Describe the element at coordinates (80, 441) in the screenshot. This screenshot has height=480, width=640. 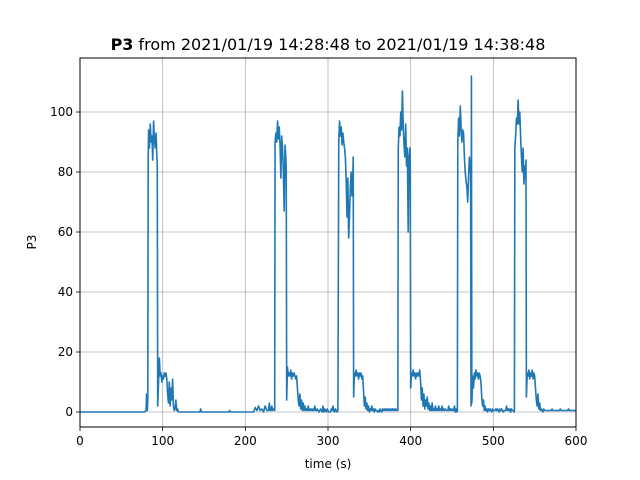
I see `x-tick-label: 0` at that location.